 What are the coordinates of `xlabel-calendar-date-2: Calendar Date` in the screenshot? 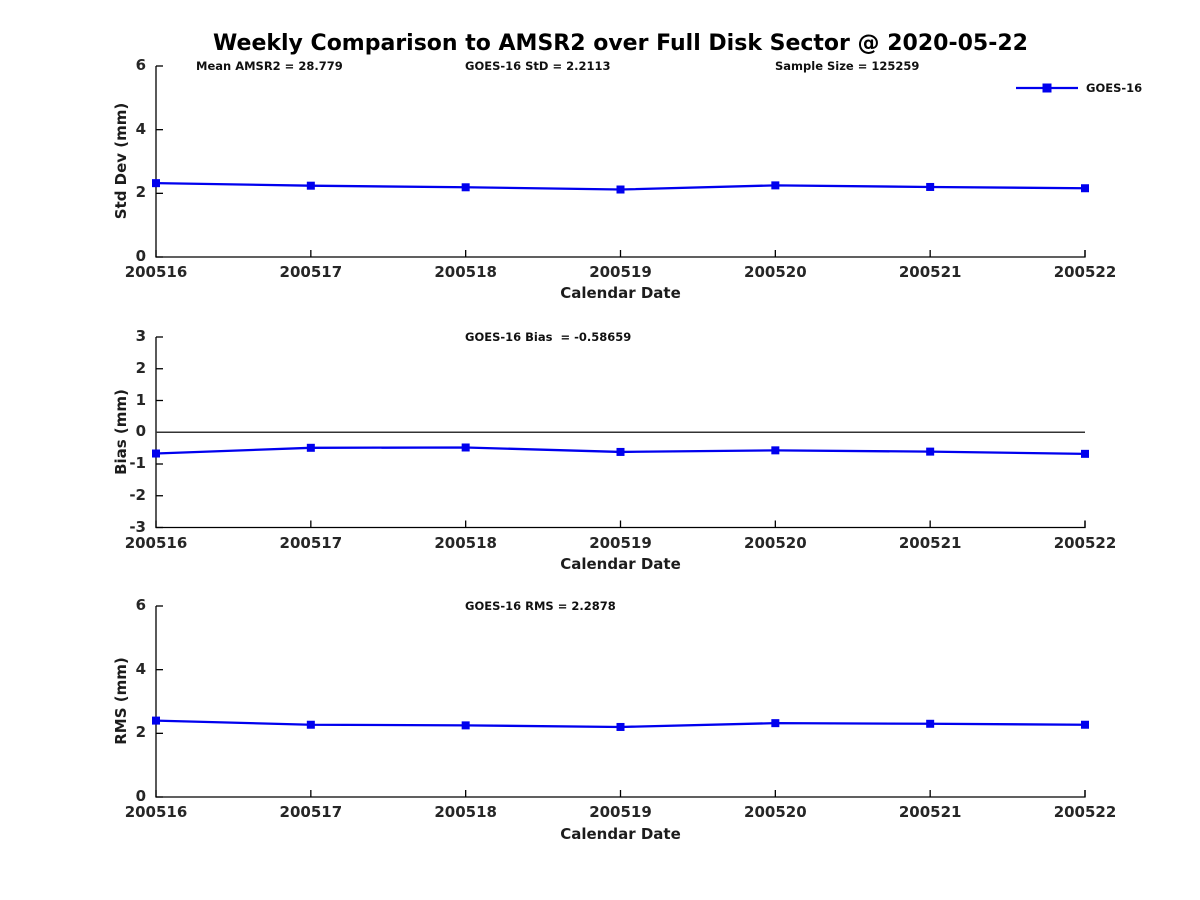 It's located at (620, 564).